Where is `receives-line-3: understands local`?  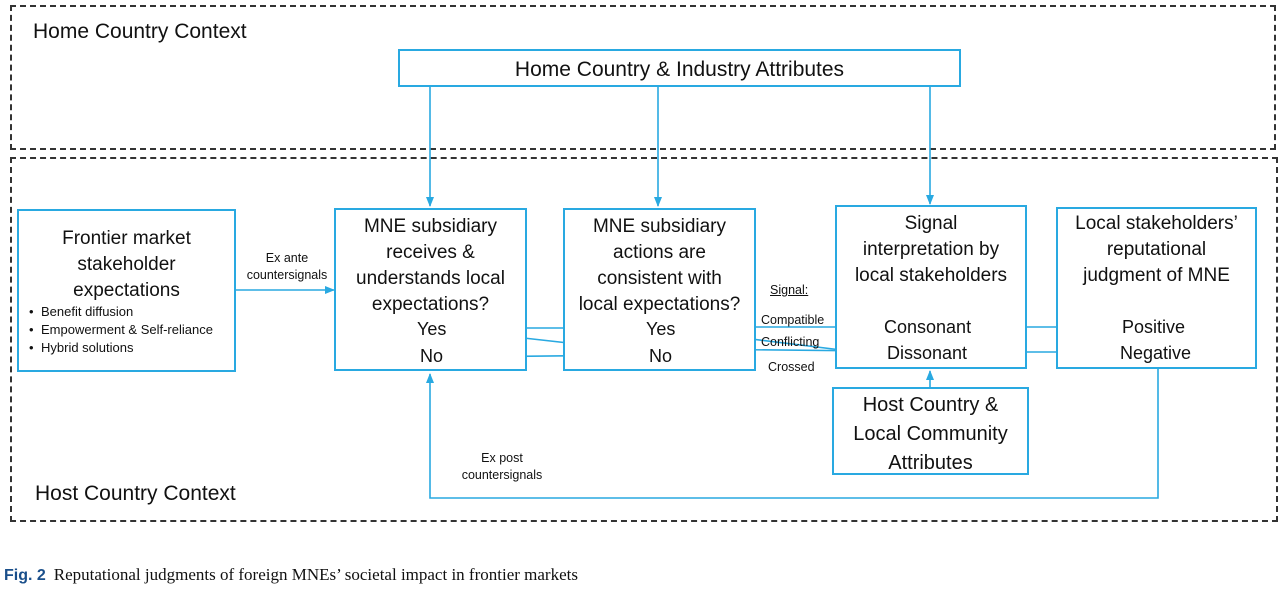
receives-line-3: understands local is located at coordinates (430, 278).